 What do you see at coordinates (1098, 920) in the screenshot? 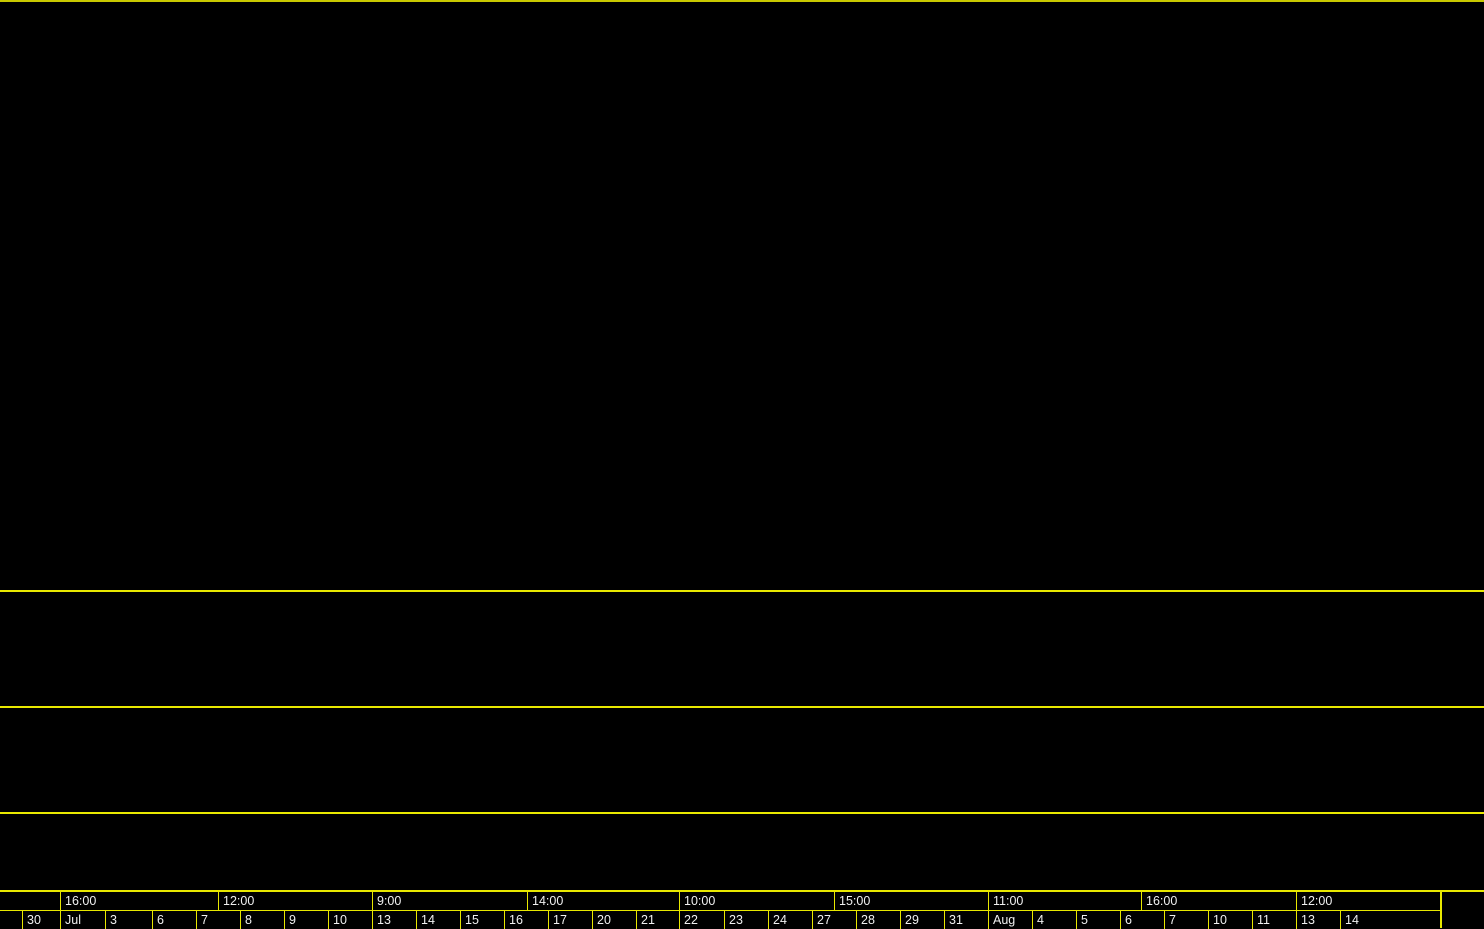
I see `x-axis-date-label: 5` at bounding box center [1098, 920].